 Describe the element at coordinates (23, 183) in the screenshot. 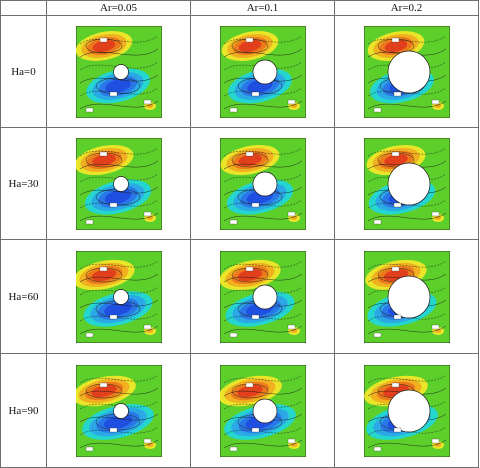

I see `row-header-ha30: Ha=30` at that location.